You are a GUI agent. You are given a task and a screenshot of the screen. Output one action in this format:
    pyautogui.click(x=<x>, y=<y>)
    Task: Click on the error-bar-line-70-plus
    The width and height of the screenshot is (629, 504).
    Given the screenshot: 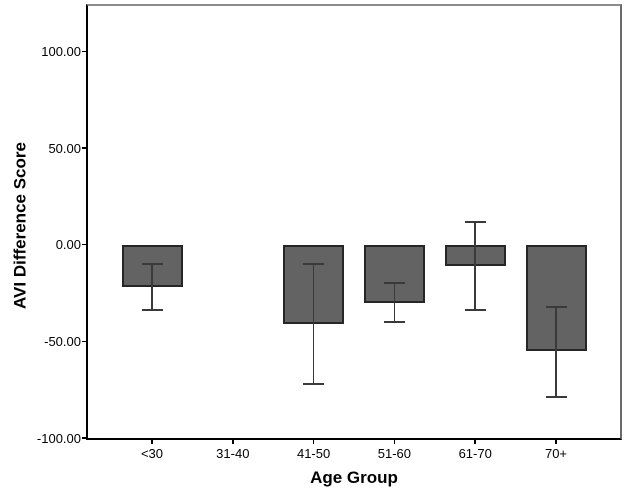 What is the action you would take?
    pyautogui.click(x=556, y=352)
    